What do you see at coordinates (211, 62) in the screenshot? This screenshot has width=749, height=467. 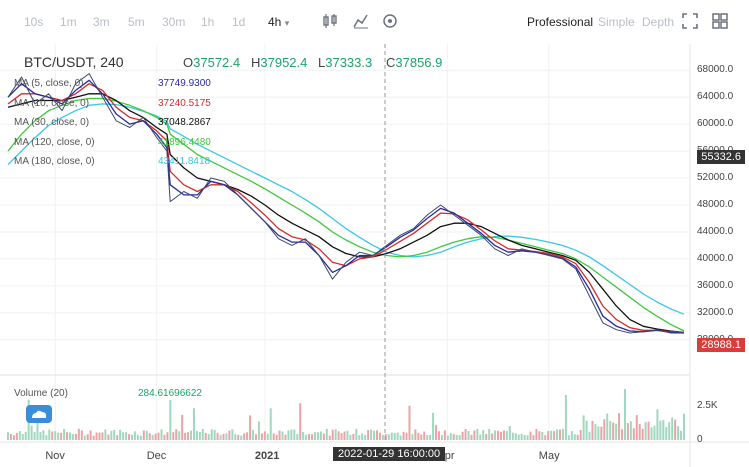 I see `ohlc-open: O37572.4` at bounding box center [211, 62].